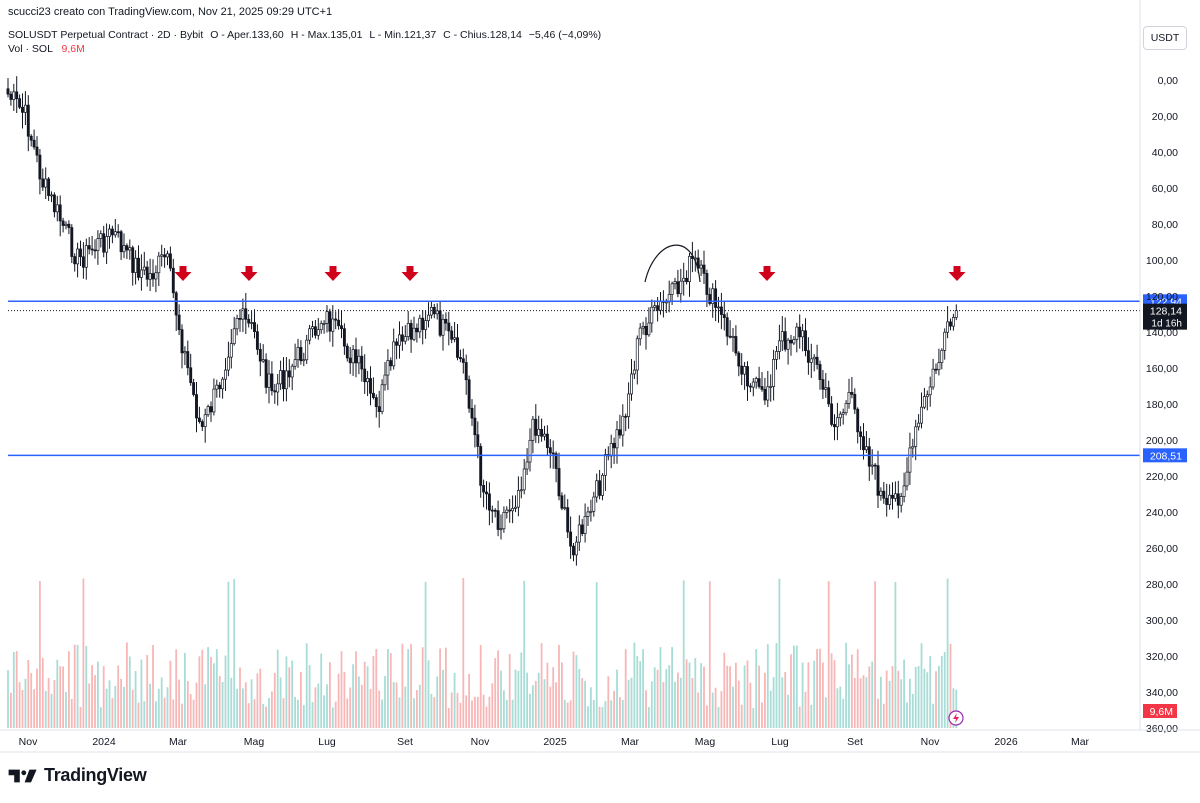 The height and width of the screenshot is (803, 1200). Describe the element at coordinates (1165, 38) in the screenshot. I see `currency-button: USDT` at that location.